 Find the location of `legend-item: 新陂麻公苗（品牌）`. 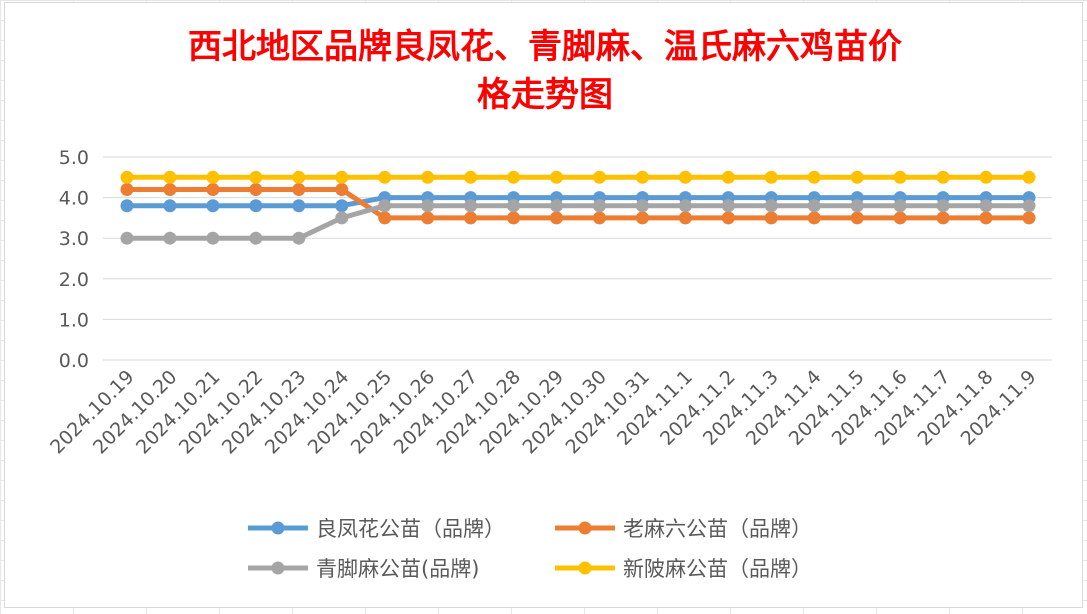

legend-item: 新陂麻公苗（品牌） is located at coordinates (683, 569).